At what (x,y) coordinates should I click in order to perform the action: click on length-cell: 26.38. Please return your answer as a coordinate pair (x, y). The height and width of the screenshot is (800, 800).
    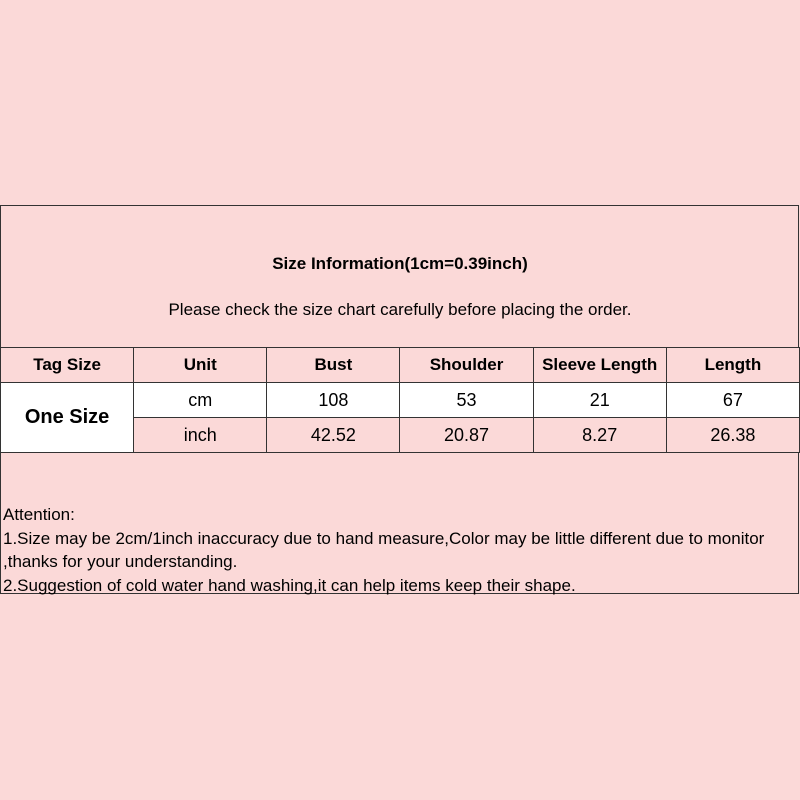
    Looking at the image, I should click on (732, 435).